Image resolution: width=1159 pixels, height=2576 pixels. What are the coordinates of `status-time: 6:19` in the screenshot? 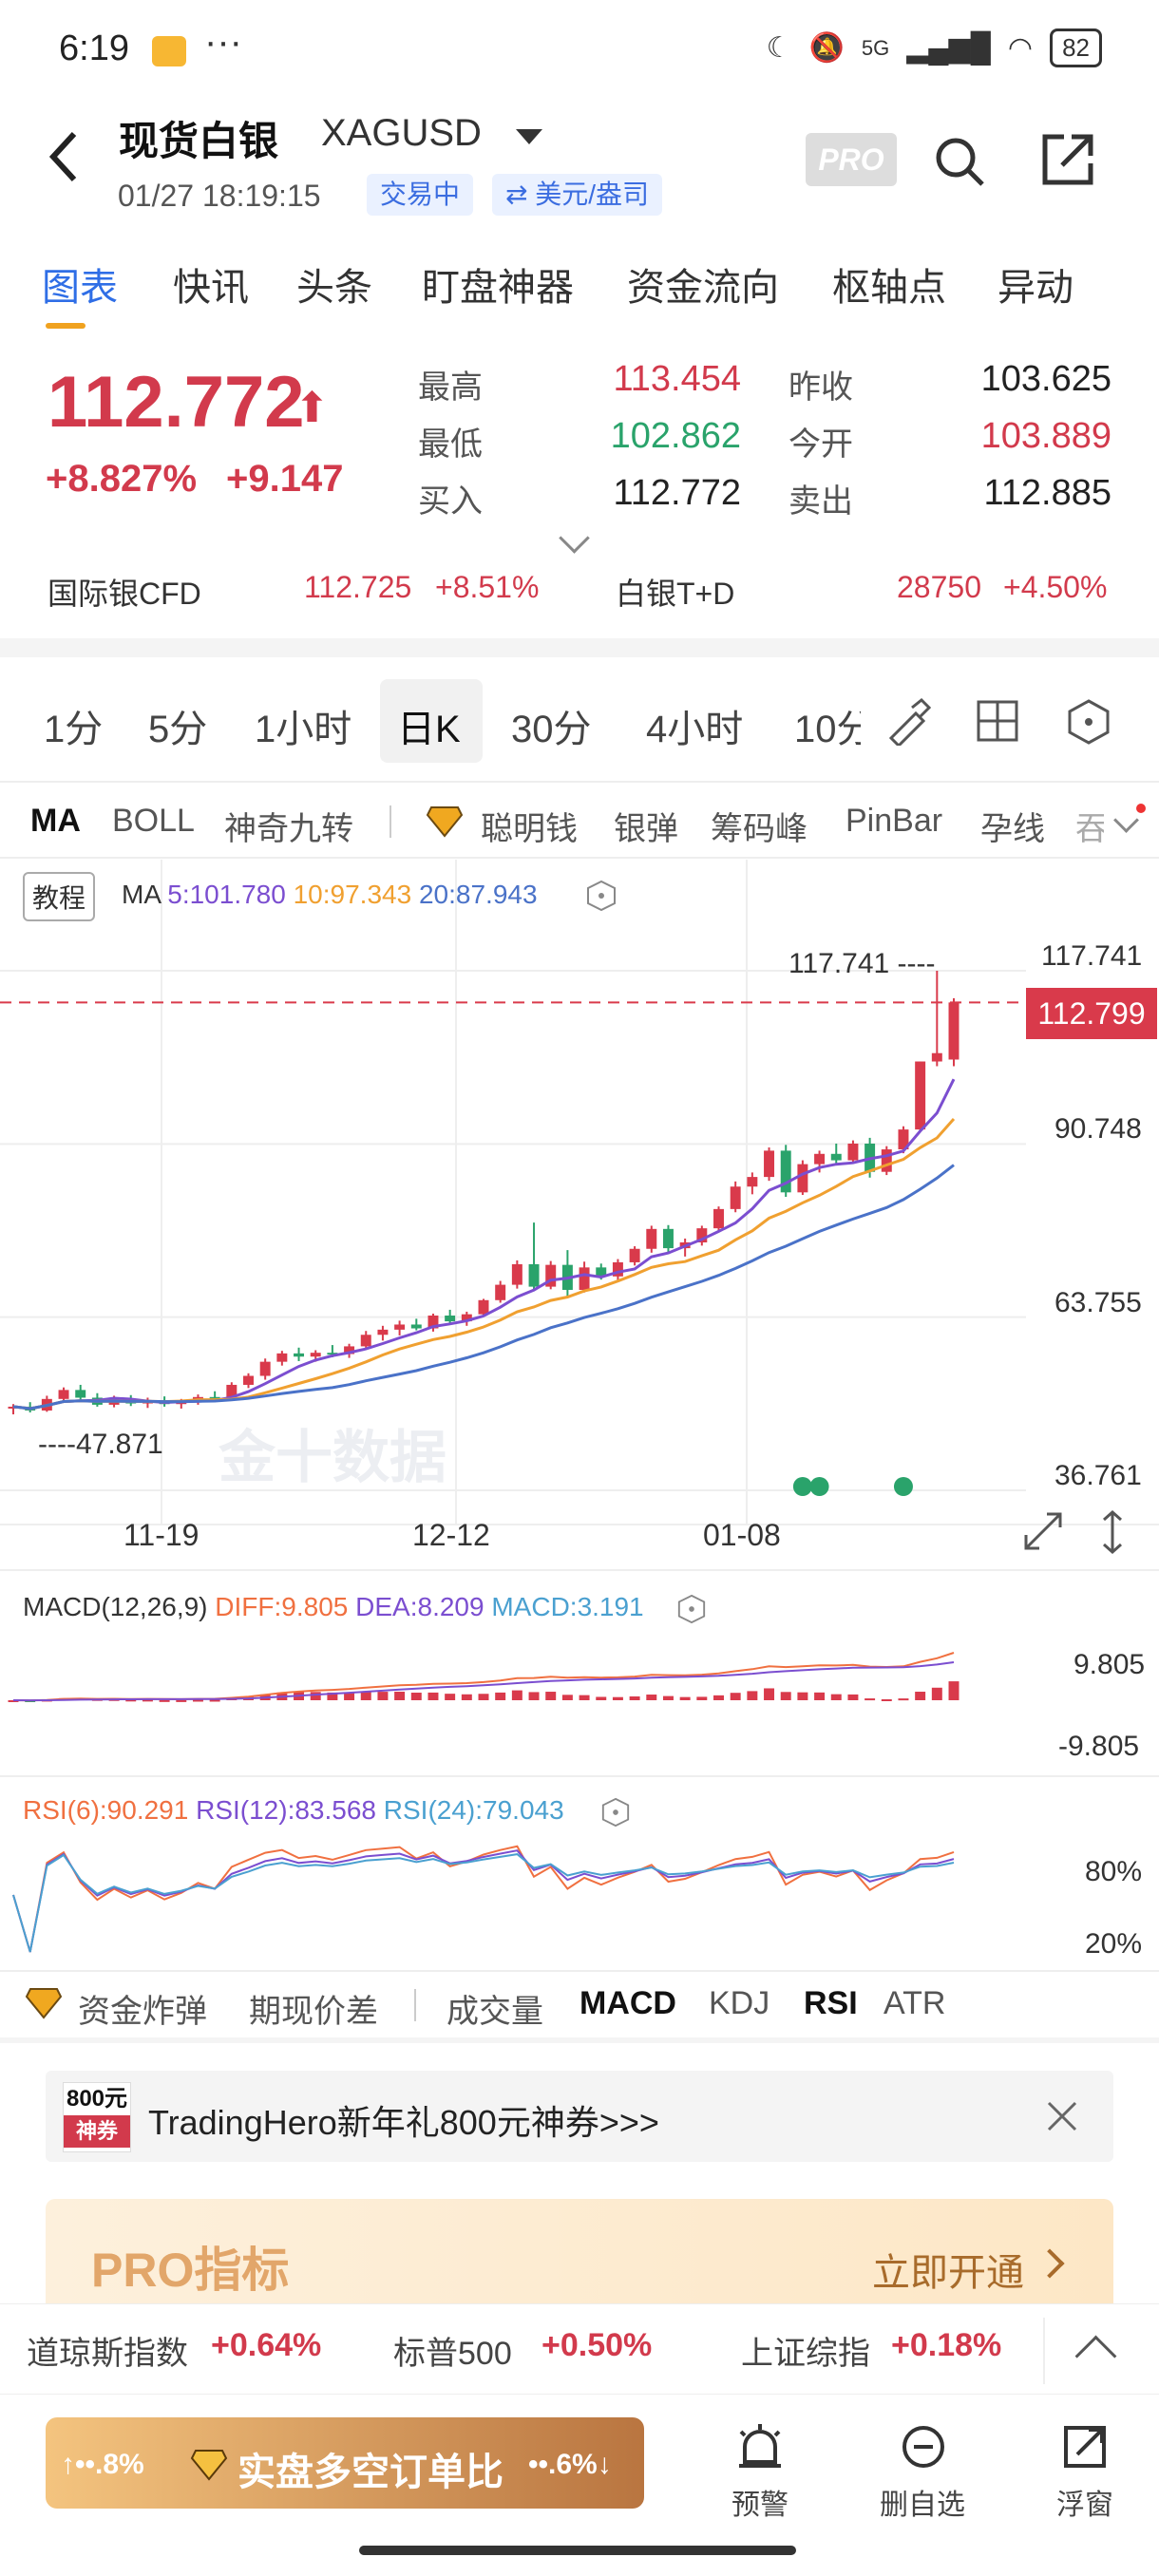 It's located at (94, 48).